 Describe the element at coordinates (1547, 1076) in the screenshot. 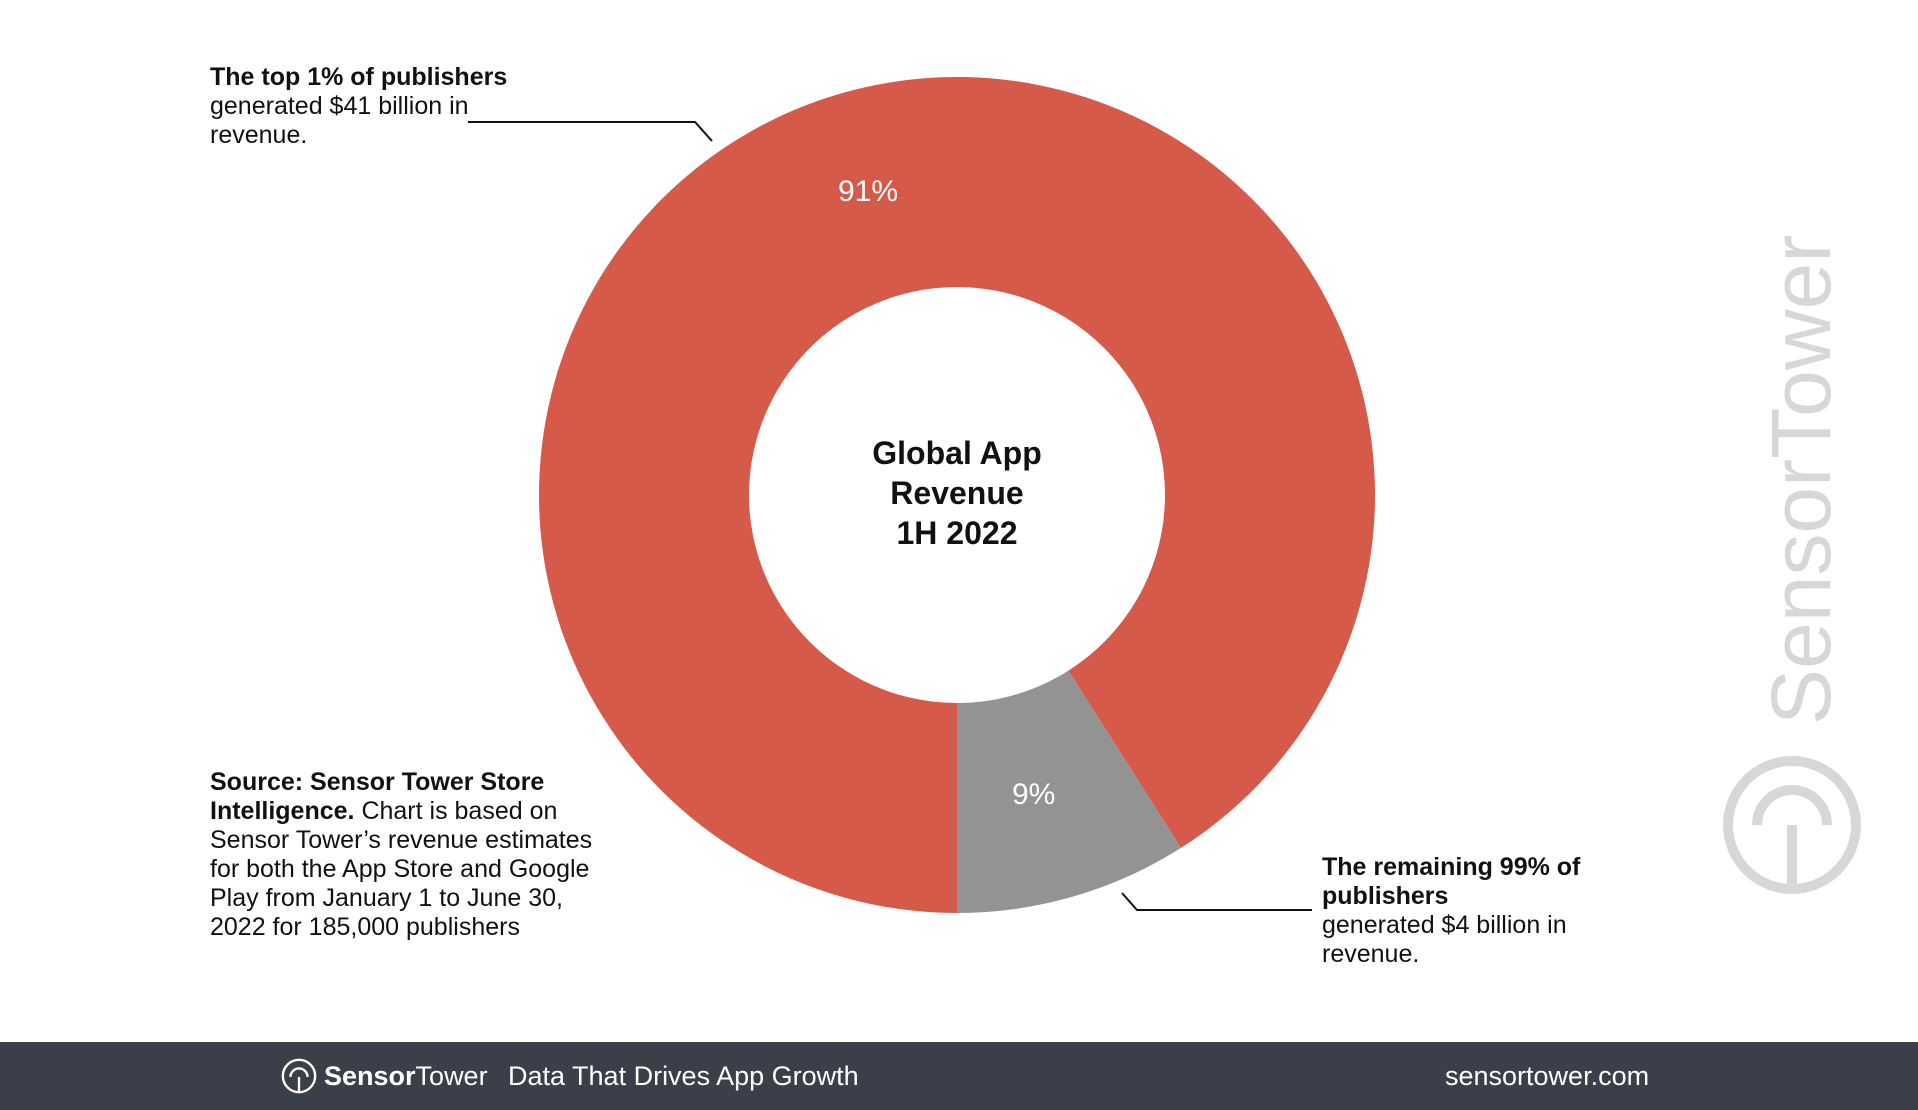

I see `footer-site-link: sensortower.com` at that location.